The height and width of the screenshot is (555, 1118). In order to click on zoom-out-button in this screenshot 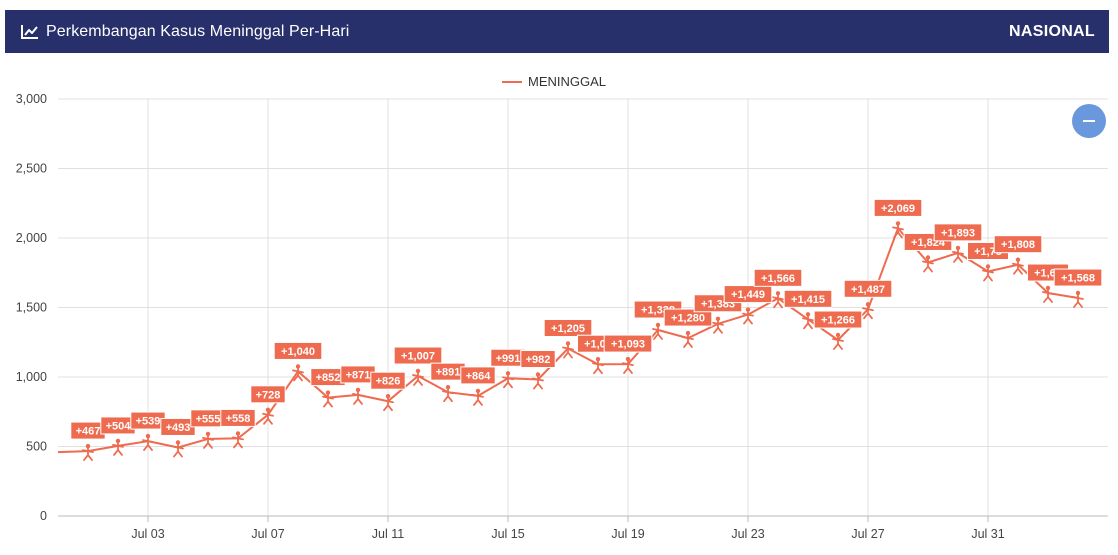, I will do `click(1089, 121)`.